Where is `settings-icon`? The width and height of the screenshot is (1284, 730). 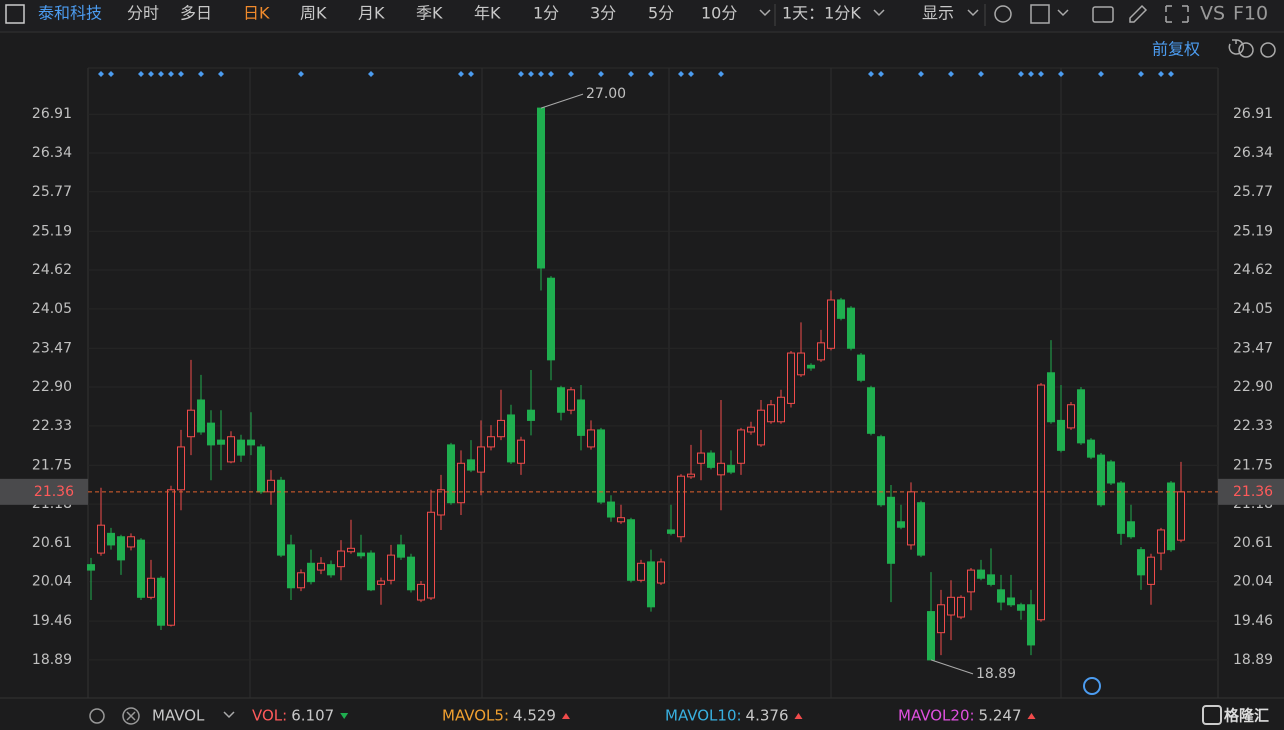
settings-icon is located at coordinates (1003, 14).